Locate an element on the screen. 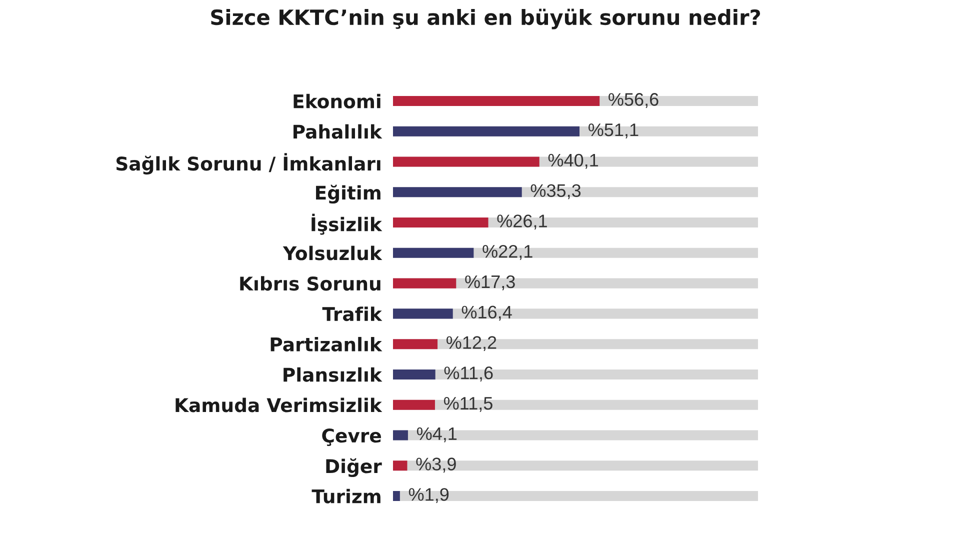 The width and height of the screenshot is (971, 551). data-label: %11,5 is located at coordinates (468, 404).